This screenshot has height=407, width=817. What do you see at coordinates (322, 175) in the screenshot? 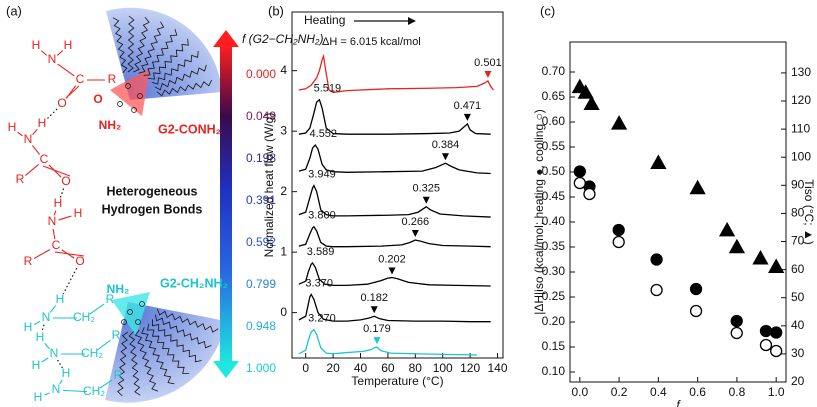
I see `peak-label: 3.949` at bounding box center [322, 175].